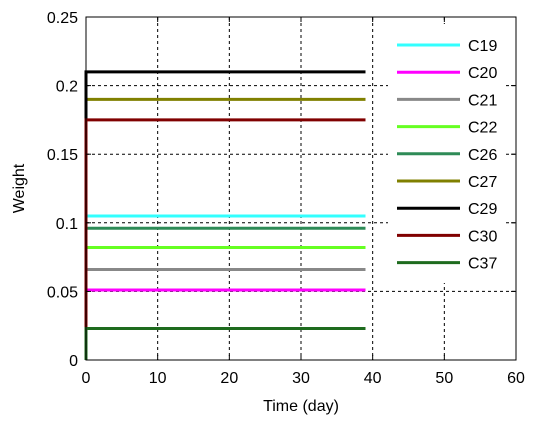  What do you see at coordinates (62, 190) in the screenshot?
I see `y-tick-labels: 0 0.05 0.1 0.15 0.2 0.25` at bounding box center [62, 190].